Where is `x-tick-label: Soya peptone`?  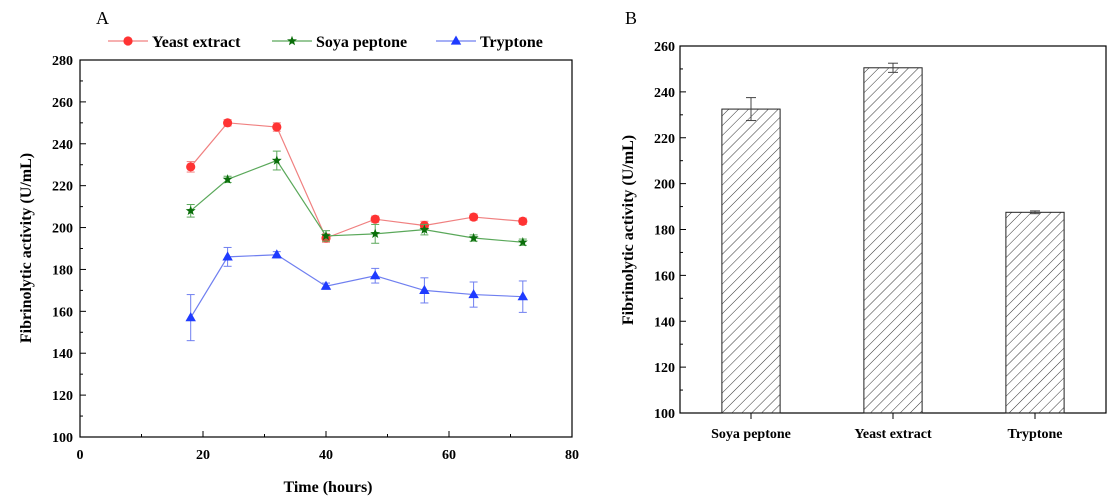 x-tick-label: Soya peptone is located at coordinates (751, 434).